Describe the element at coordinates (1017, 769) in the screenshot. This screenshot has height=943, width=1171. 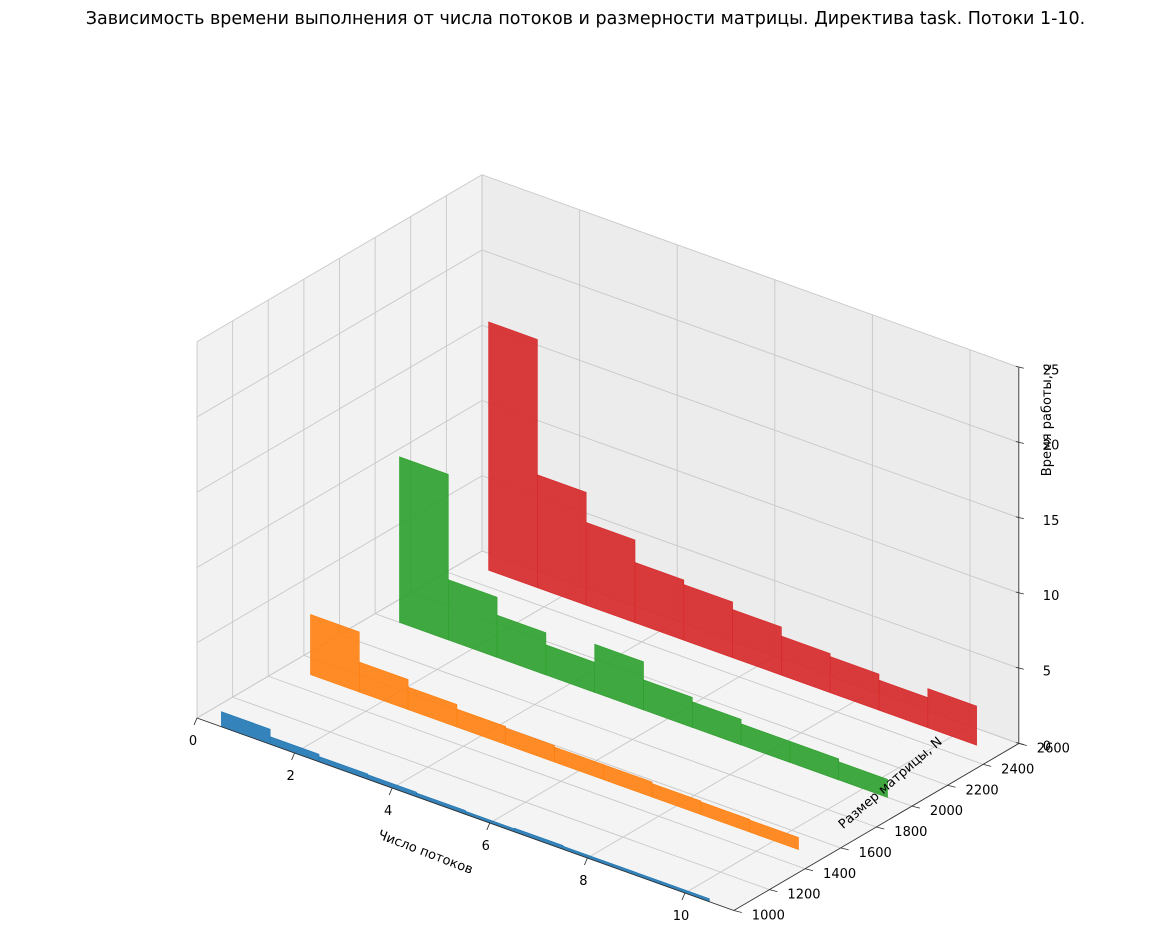
I see `y-tick-label: 2400` at that location.